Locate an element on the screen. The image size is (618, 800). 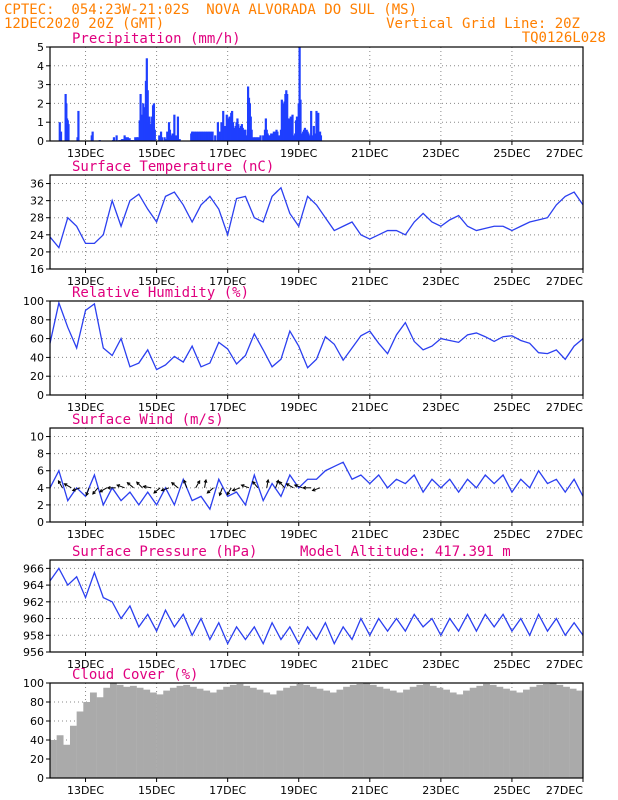
panel-frame is located at coordinates (316, 94).